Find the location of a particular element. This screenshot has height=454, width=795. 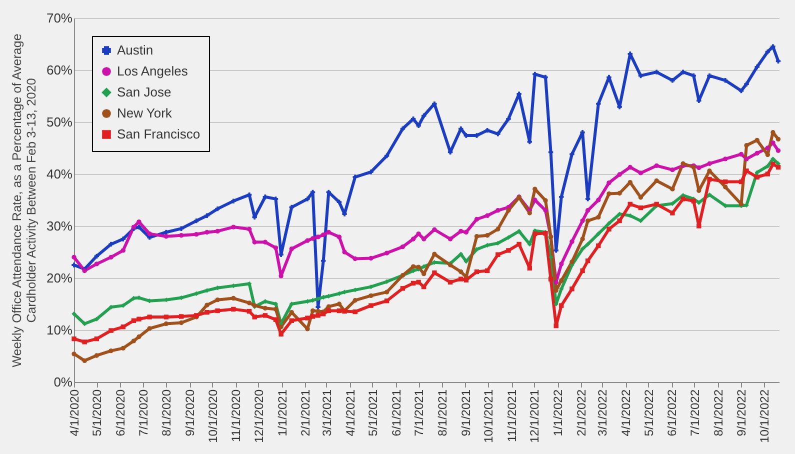

x-tick-label: 11/1/2021 is located at coordinates (512, 415).